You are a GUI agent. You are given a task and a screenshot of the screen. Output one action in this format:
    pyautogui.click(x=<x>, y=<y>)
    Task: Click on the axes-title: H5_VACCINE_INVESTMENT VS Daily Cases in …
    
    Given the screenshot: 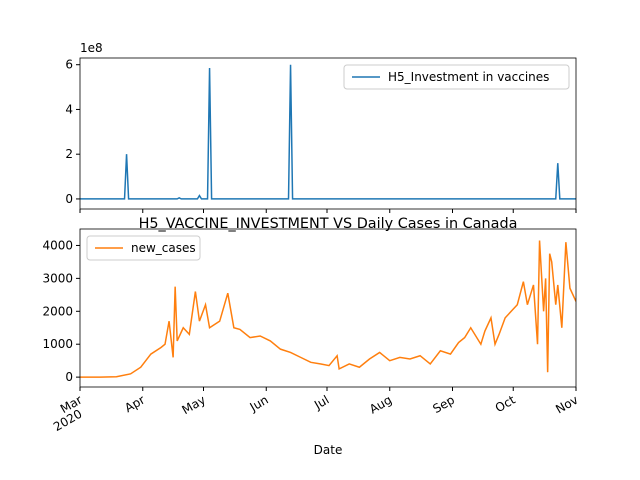 What is the action you would take?
    pyautogui.click(x=328, y=224)
    